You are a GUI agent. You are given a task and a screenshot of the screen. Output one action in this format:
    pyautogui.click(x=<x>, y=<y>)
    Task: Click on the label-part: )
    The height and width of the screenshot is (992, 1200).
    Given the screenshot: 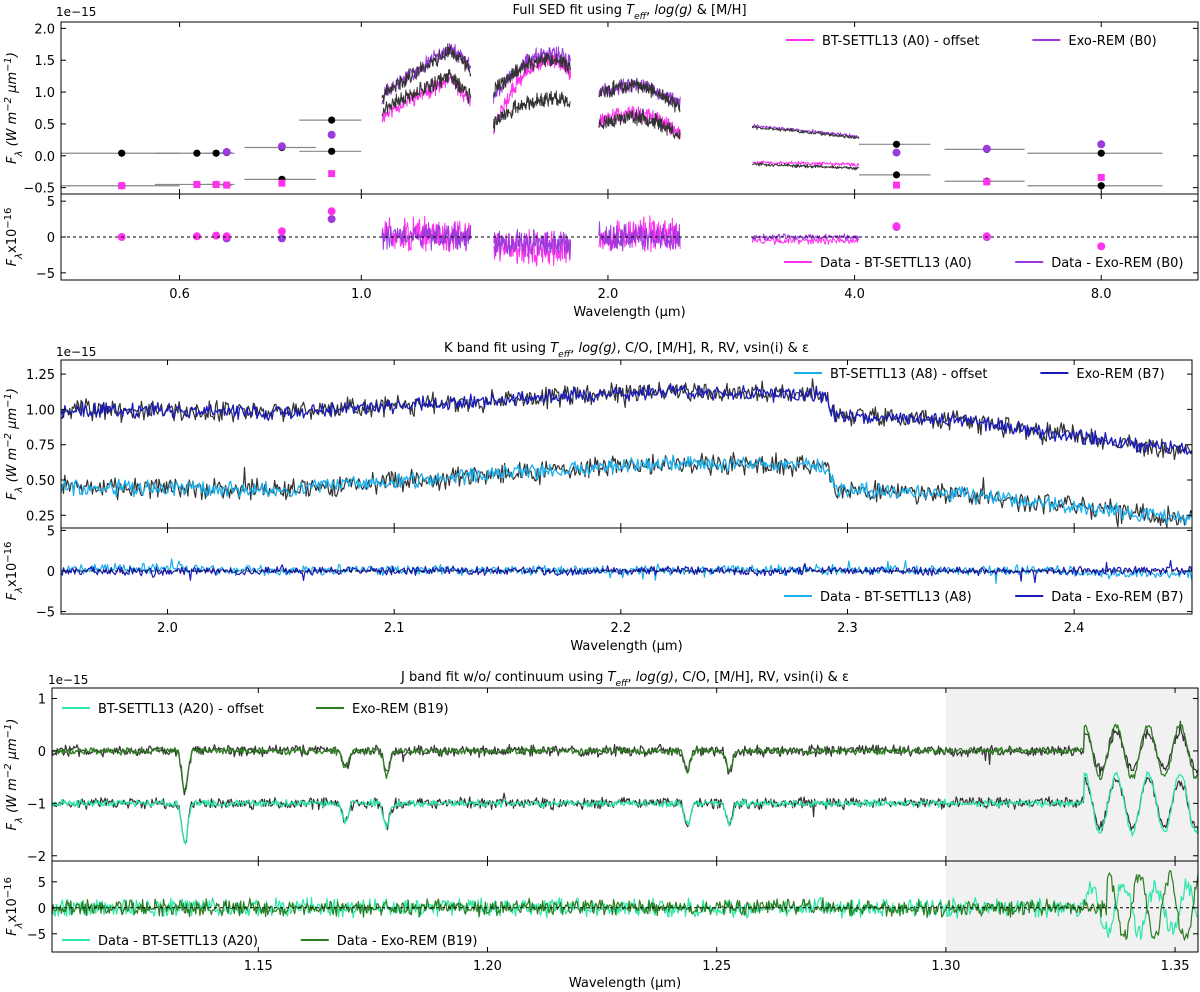 What is the action you would take?
    pyautogui.click(x=12, y=391)
    